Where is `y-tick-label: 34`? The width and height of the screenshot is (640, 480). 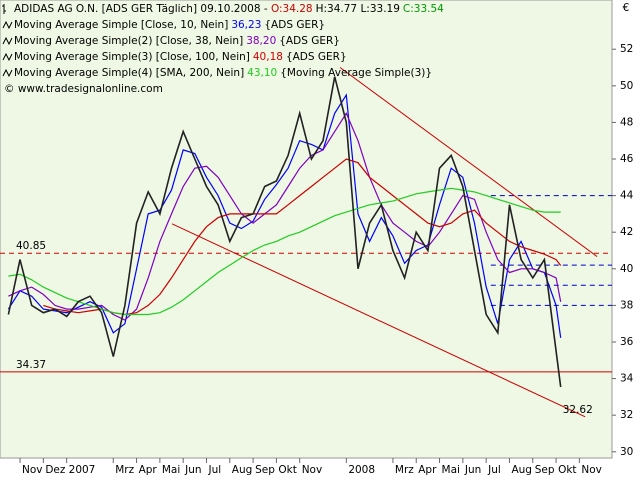
y-tick-label: 34 is located at coordinates (627, 379).